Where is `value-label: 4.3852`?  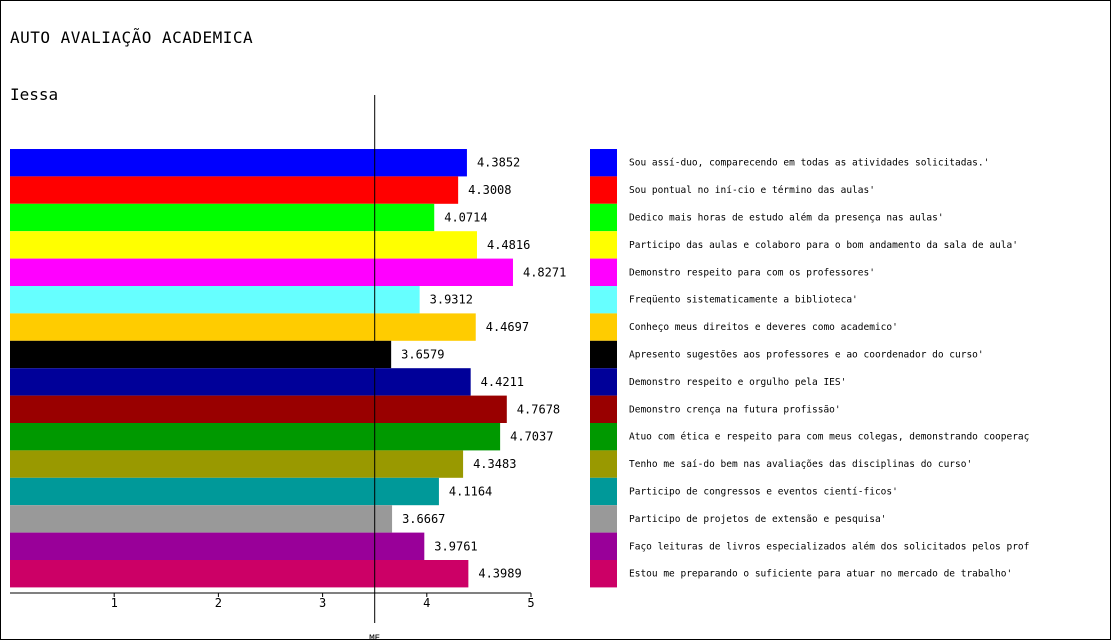
value-label: 4.3852 is located at coordinates (498, 163).